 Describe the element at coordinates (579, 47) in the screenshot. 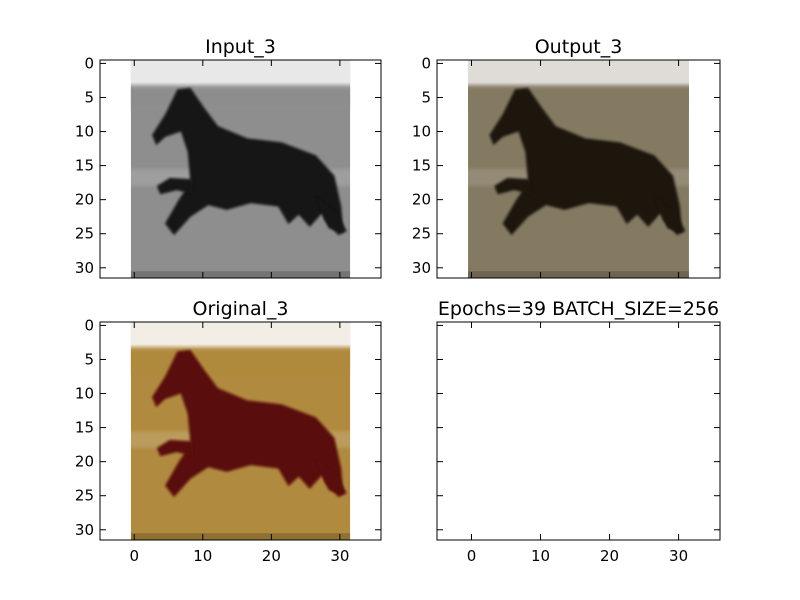

I see `subplot-title-2: Output_3` at that location.